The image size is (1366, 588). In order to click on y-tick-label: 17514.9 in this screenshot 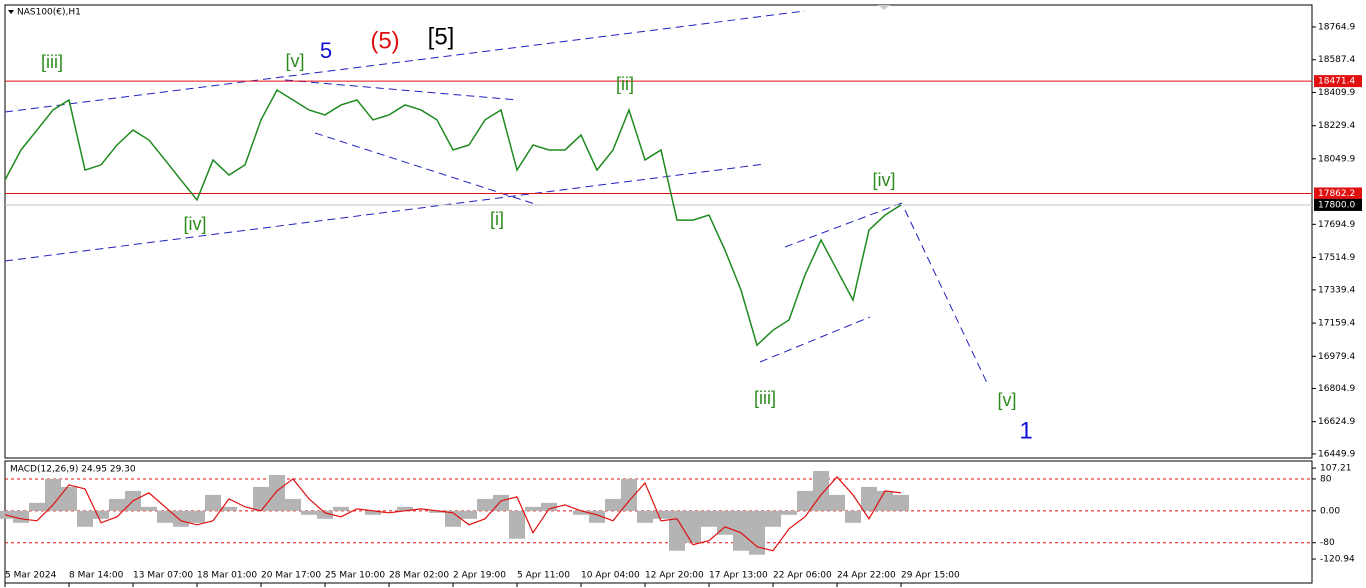, I will do `click(1336, 258)`.